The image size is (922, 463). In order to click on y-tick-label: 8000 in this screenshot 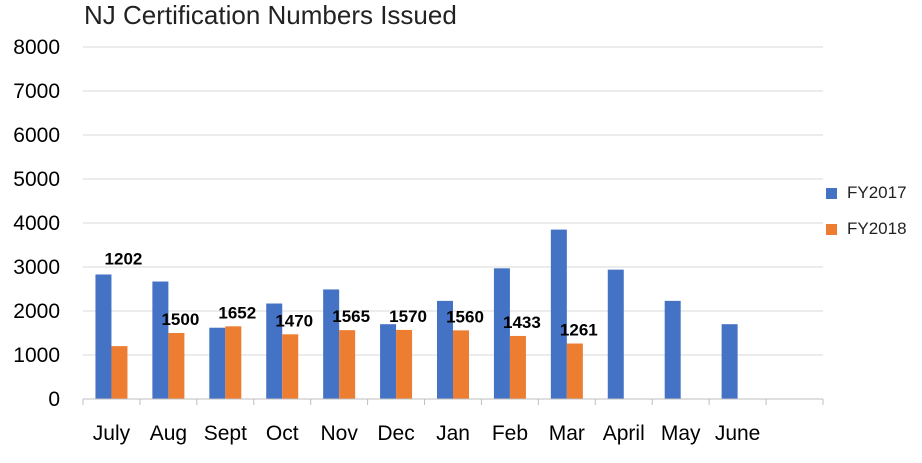, I will do `click(36, 47)`.